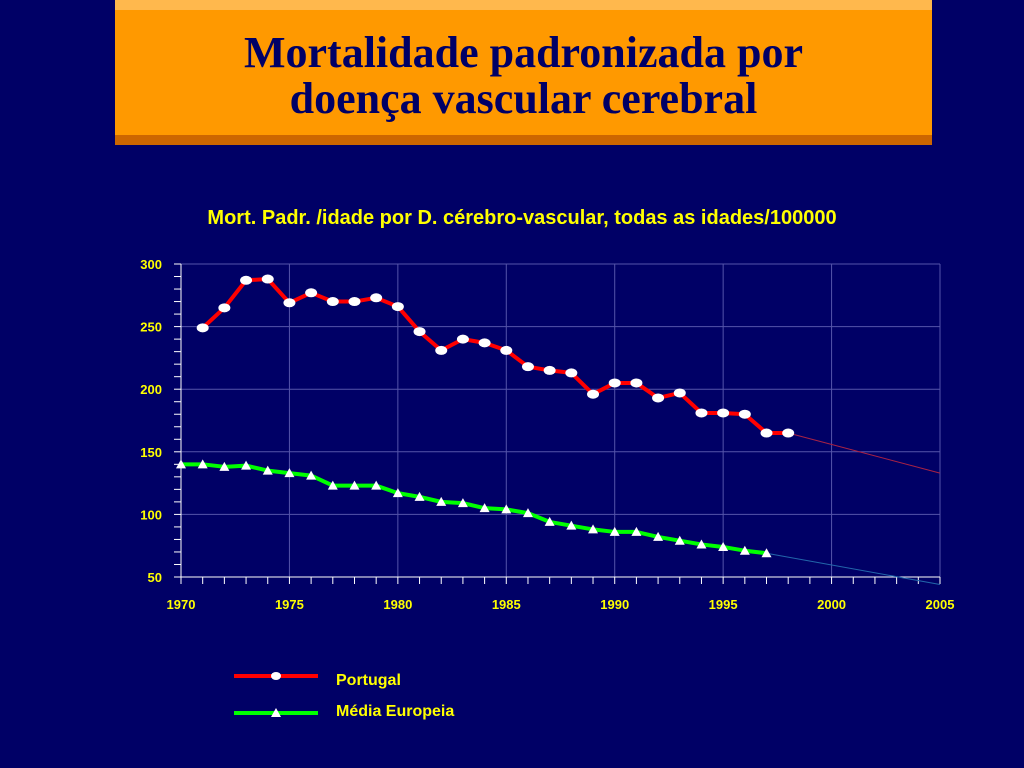 Image resolution: width=1024 pixels, height=768 pixels. What do you see at coordinates (151, 514) in the screenshot?
I see `y-tick-label: 100` at bounding box center [151, 514].